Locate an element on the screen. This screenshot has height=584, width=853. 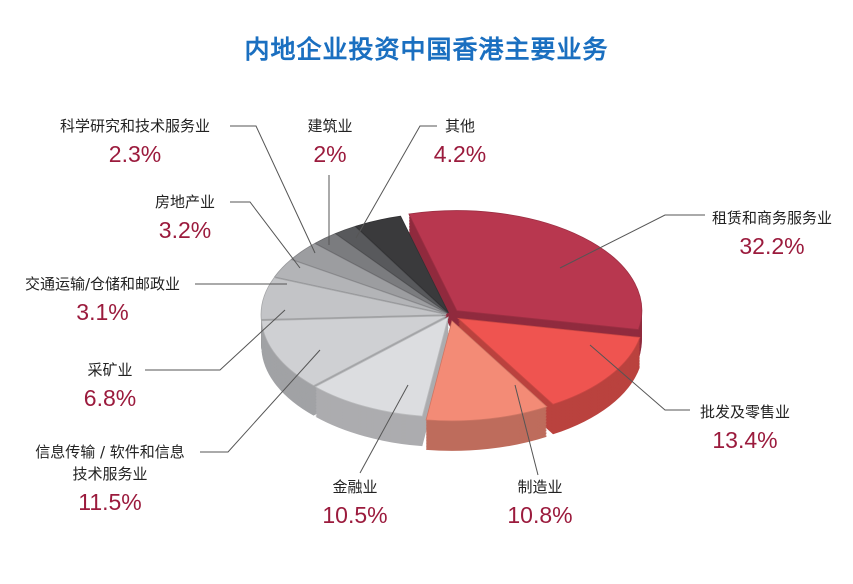
slice-value: 10.8% is located at coordinates (540, 515).